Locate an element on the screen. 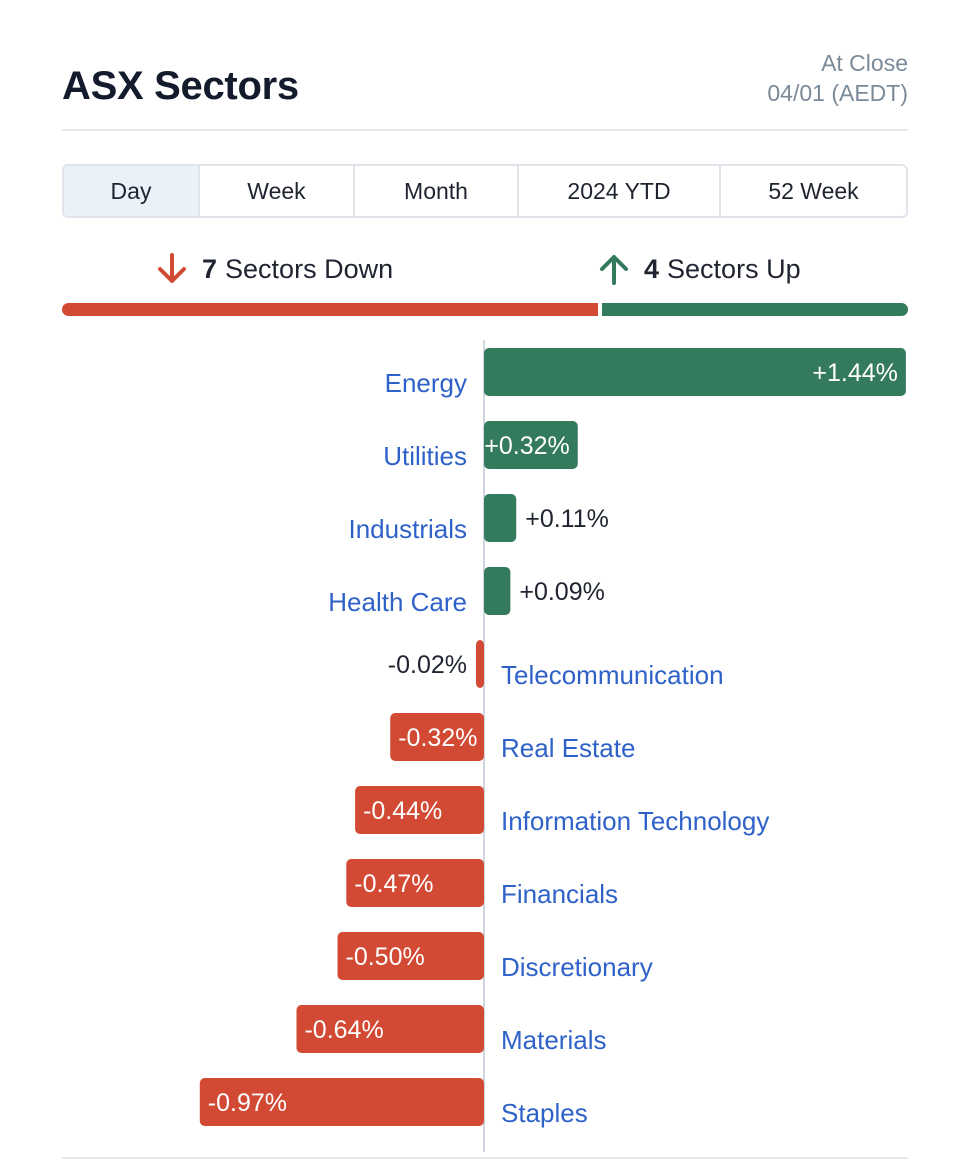 Image resolution: width=954 pixels, height=1164 pixels. value-label-materials: -0.64% is located at coordinates (343, 1030).